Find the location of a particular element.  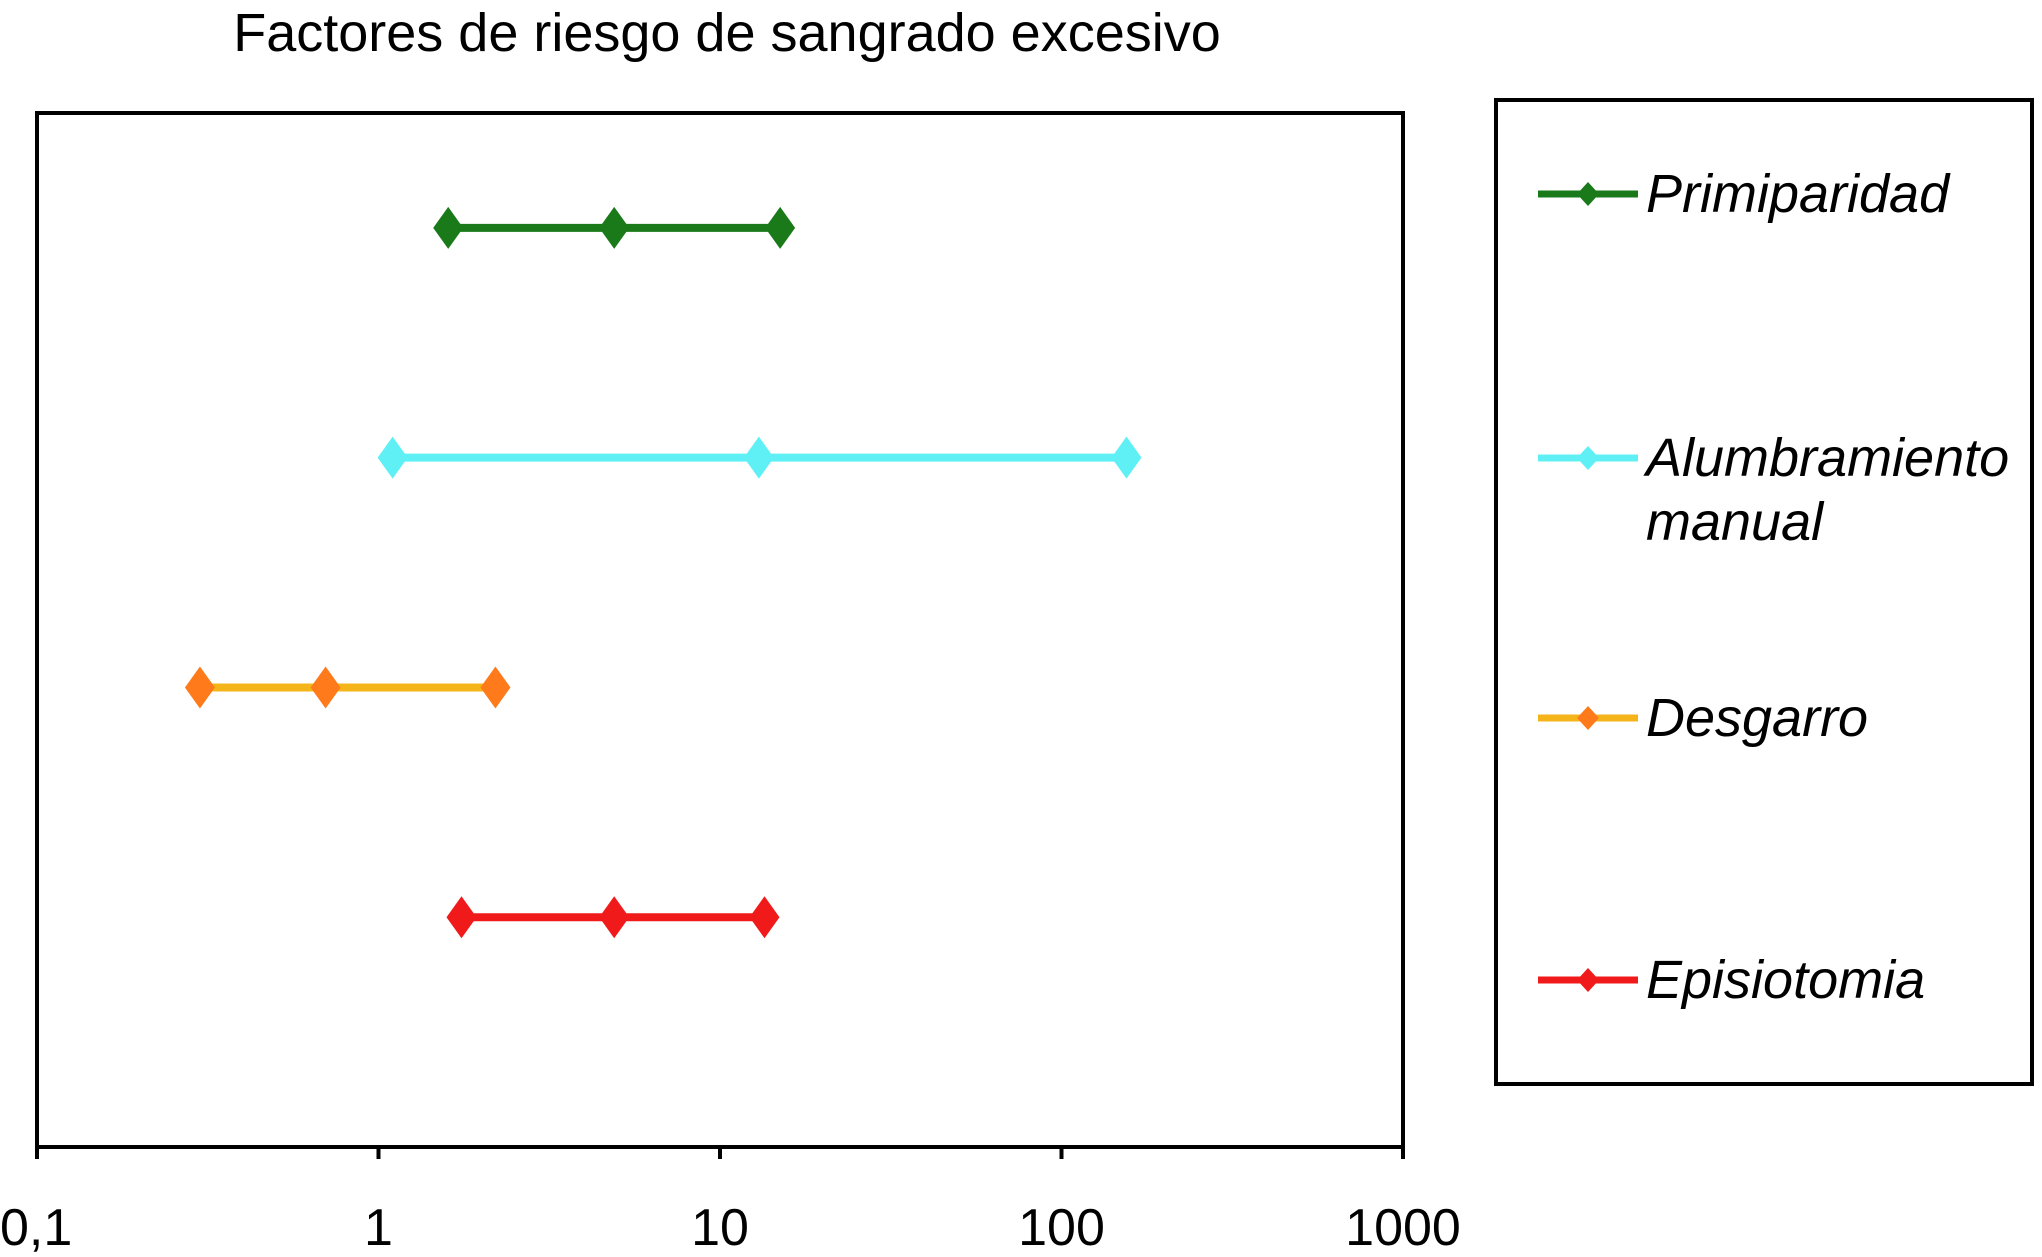

legend-marker-desgarro is located at coordinates (1588, 718).